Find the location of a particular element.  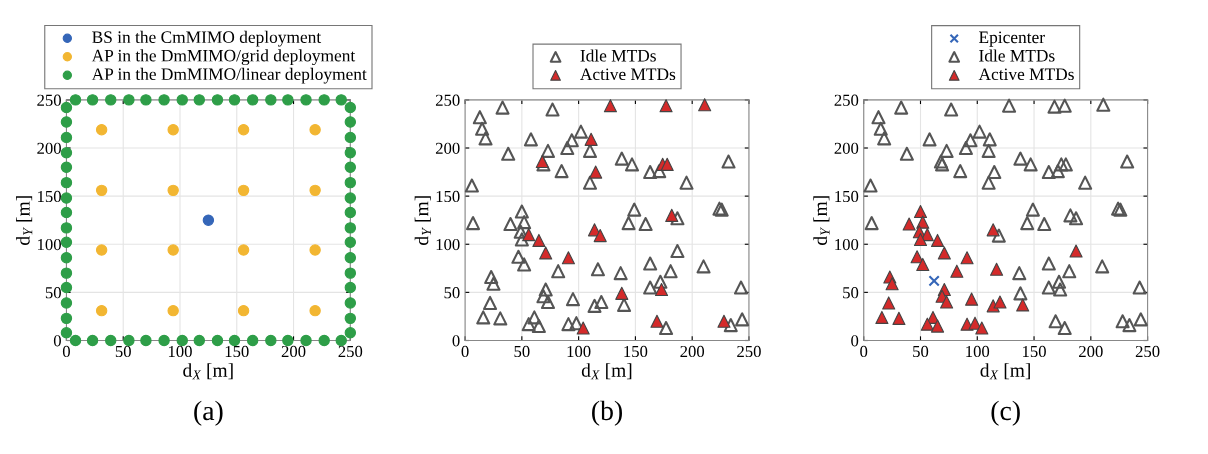

text: (a) is located at coordinates (208, 413).